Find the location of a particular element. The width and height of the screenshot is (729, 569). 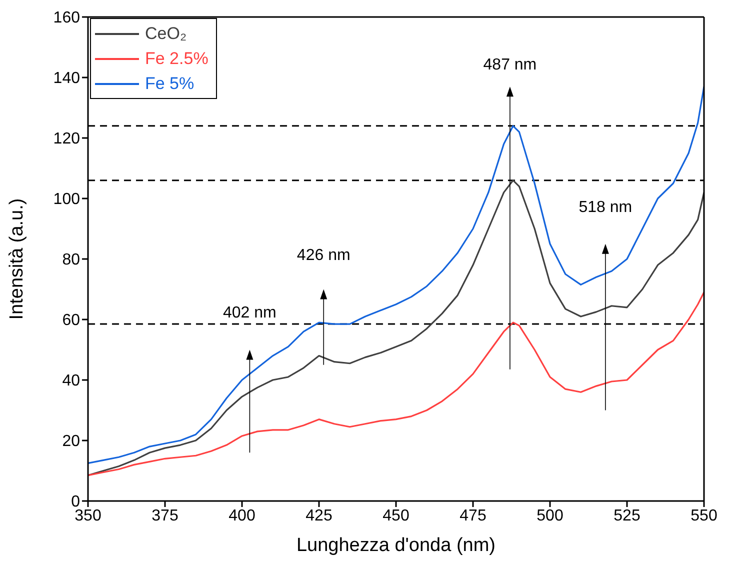

x-tick-label: 550 is located at coordinates (704, 515).